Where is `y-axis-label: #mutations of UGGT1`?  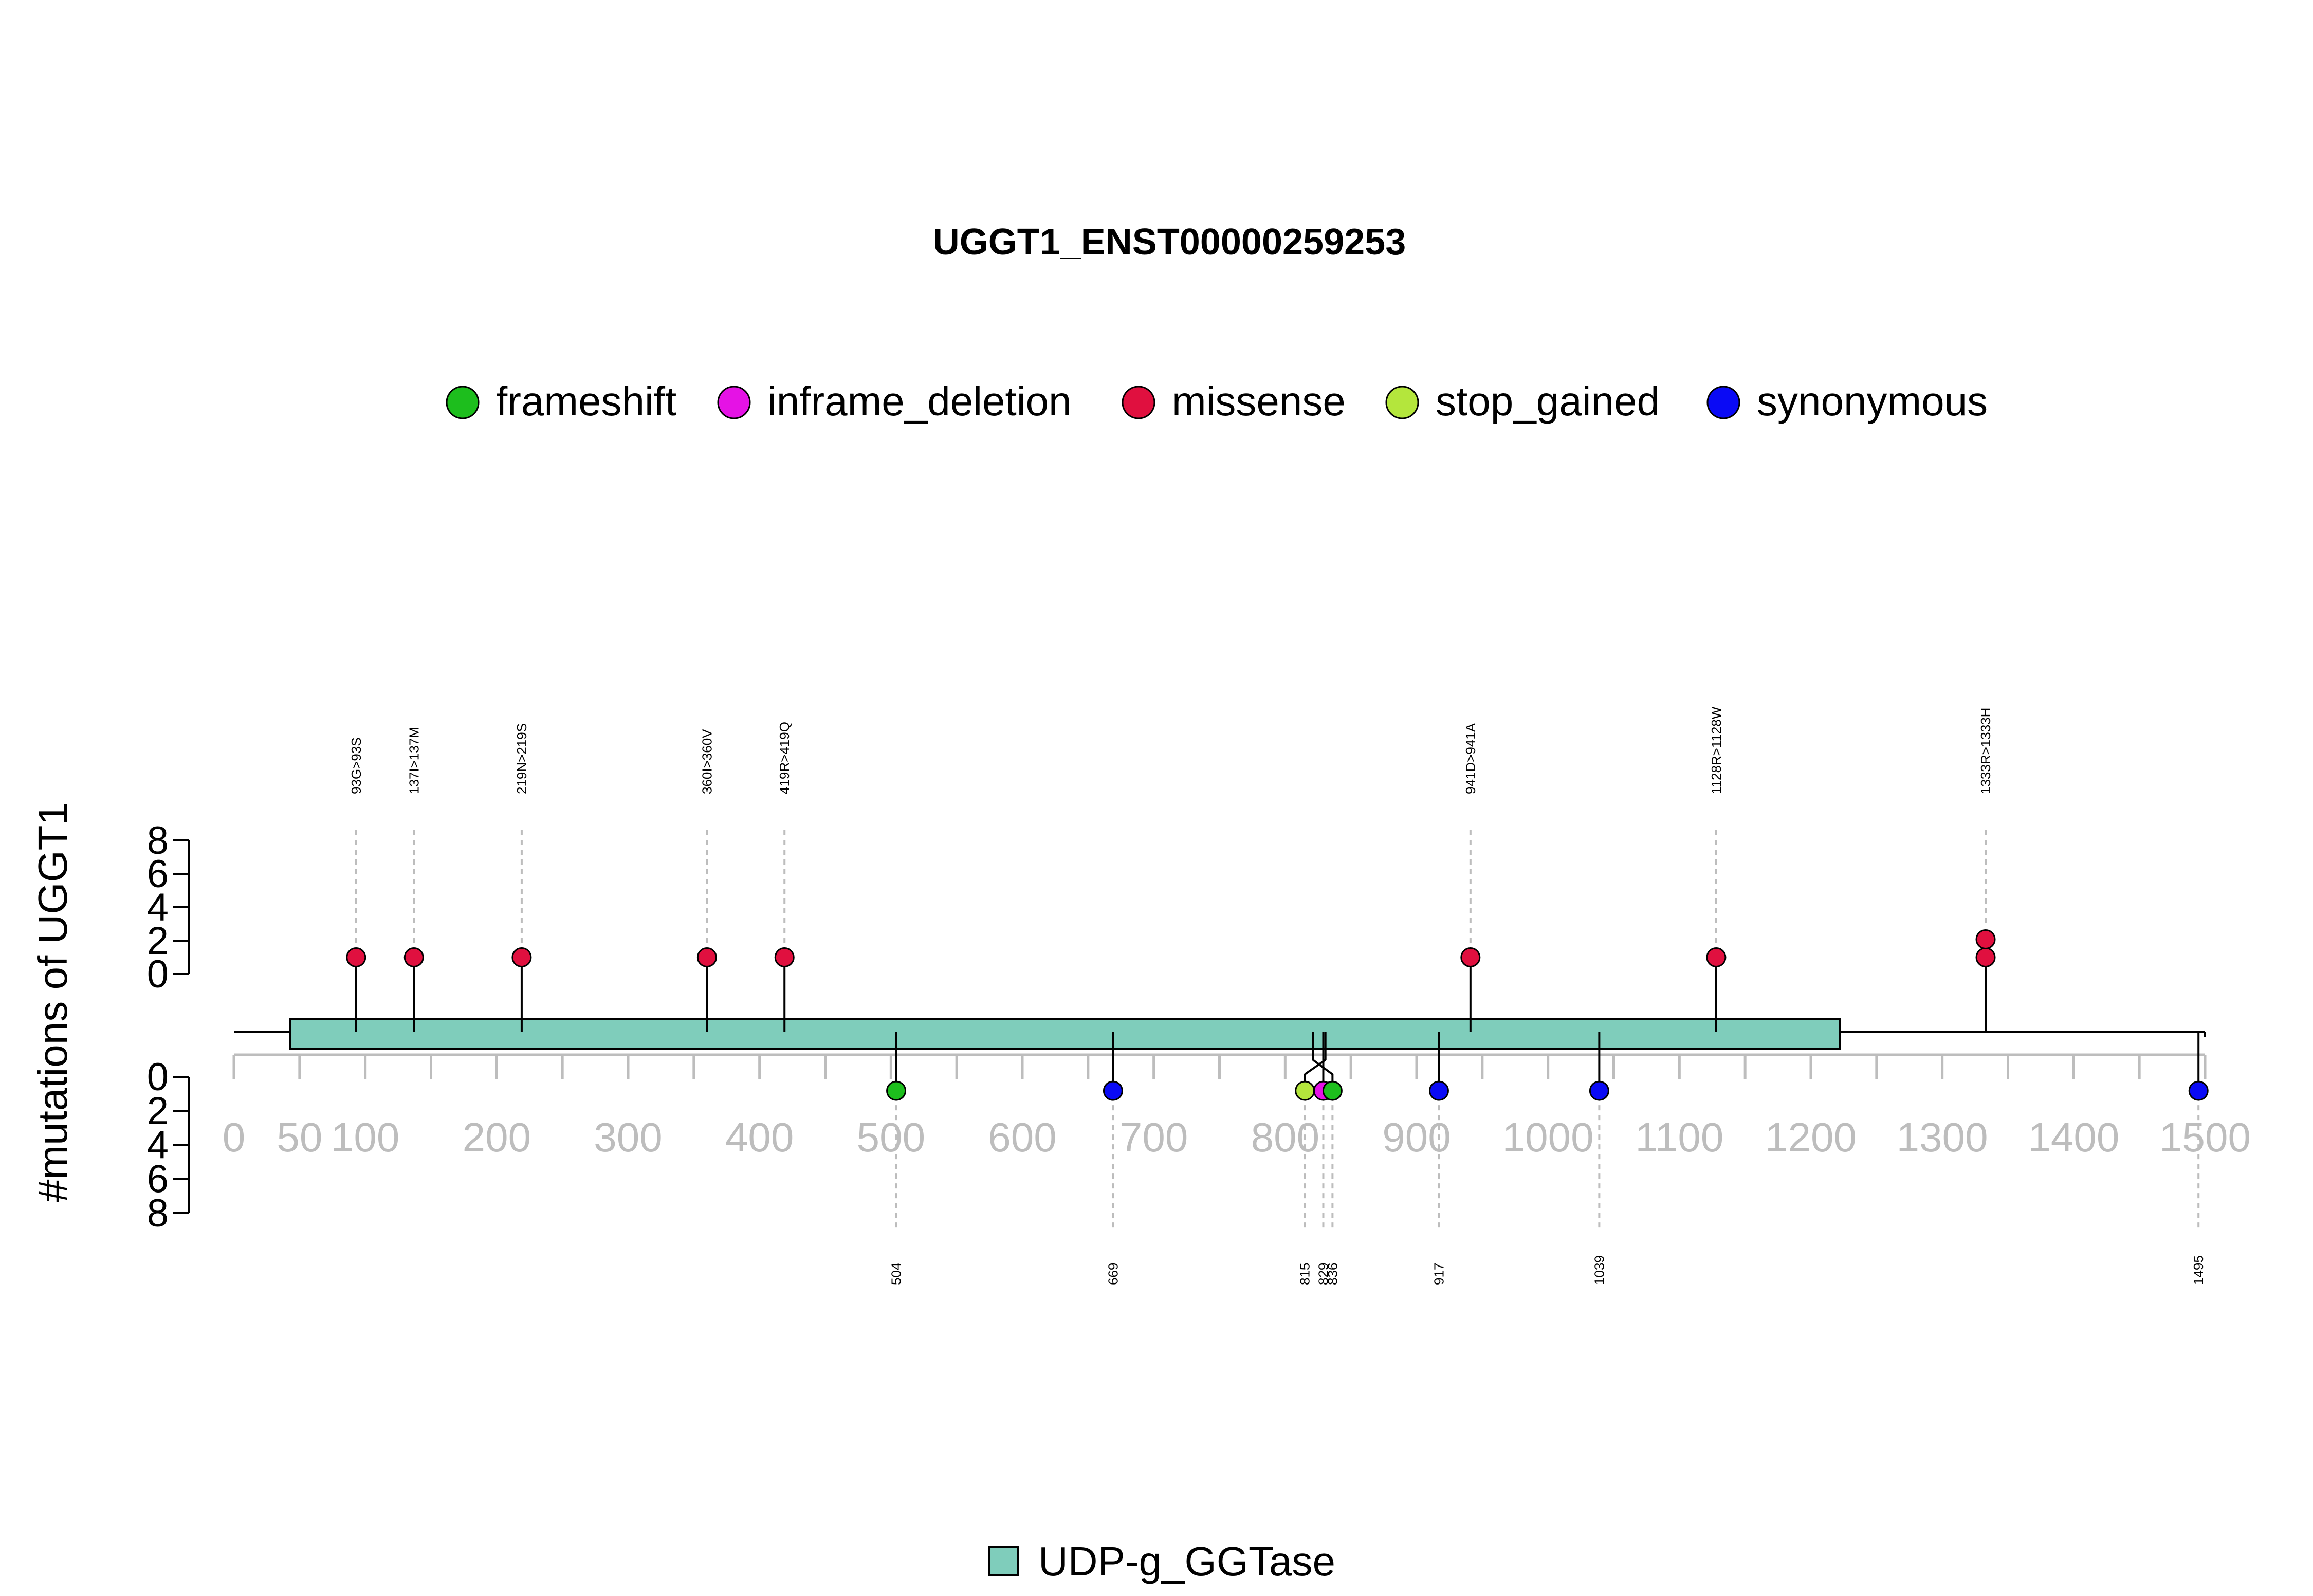
y-axis-label: #mutations of UGGT1 is located at coordinates (53, 1002).